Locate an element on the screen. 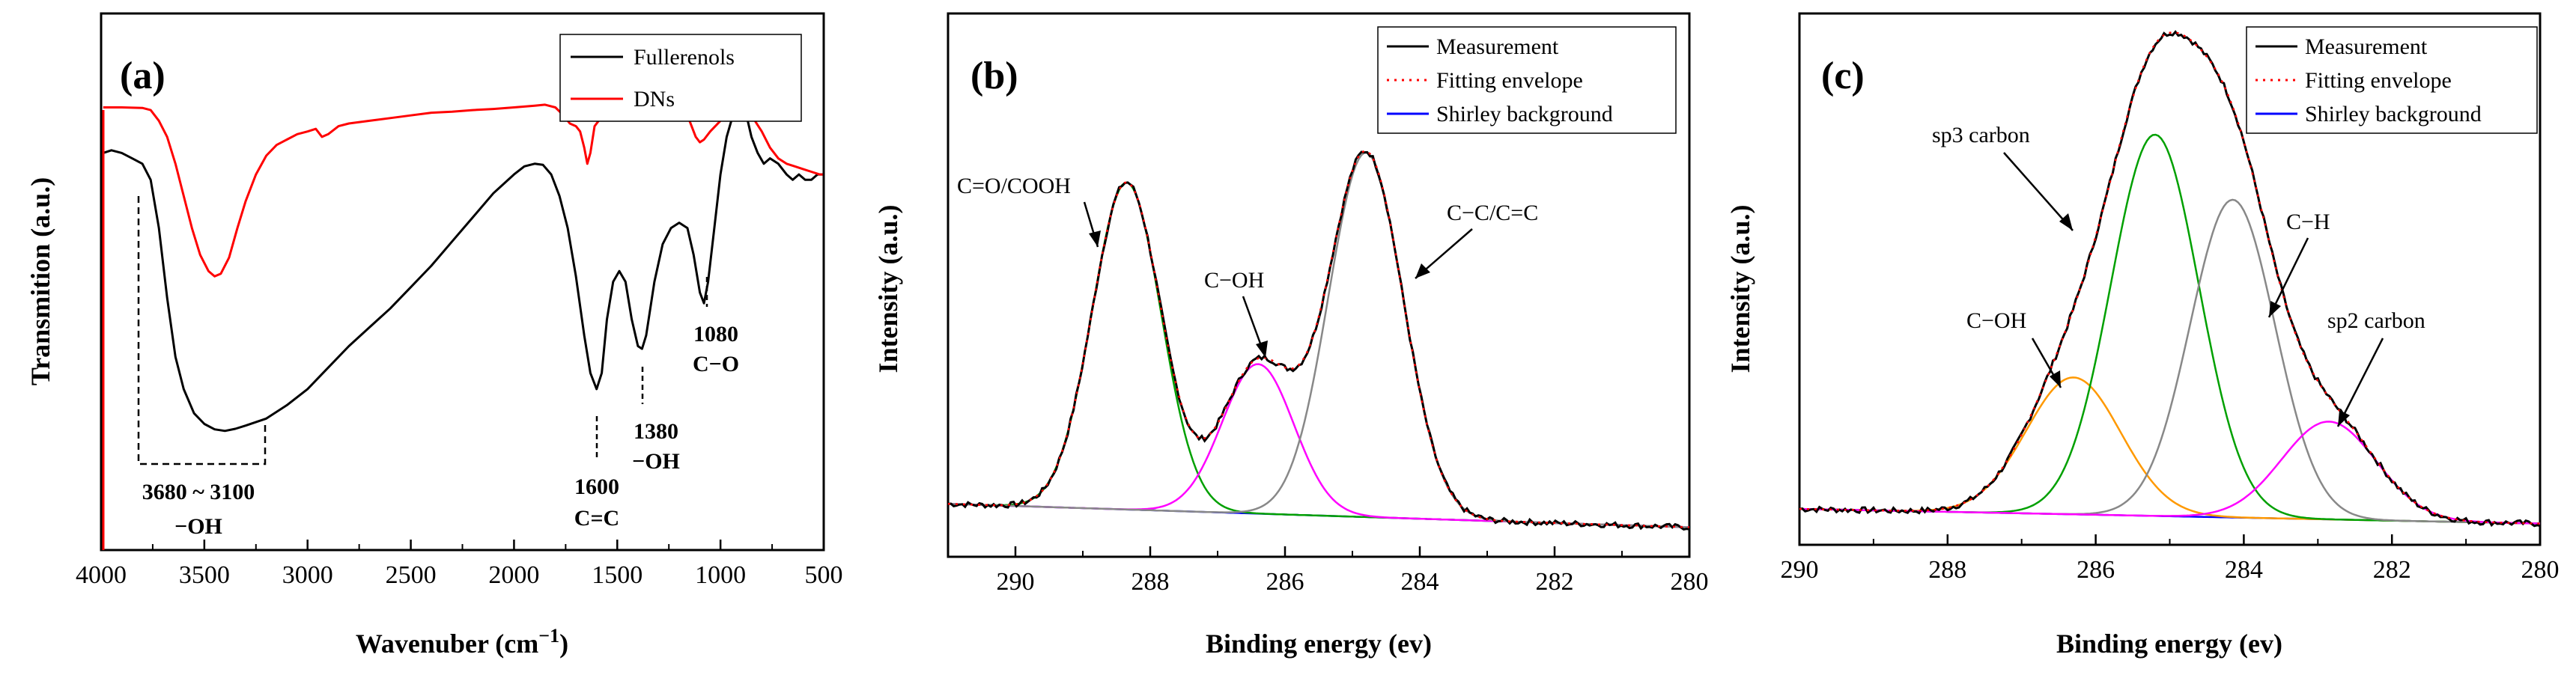 The image size is (2576, 687). annotation-sp2-arrow is located at coordinates (2360, 382).